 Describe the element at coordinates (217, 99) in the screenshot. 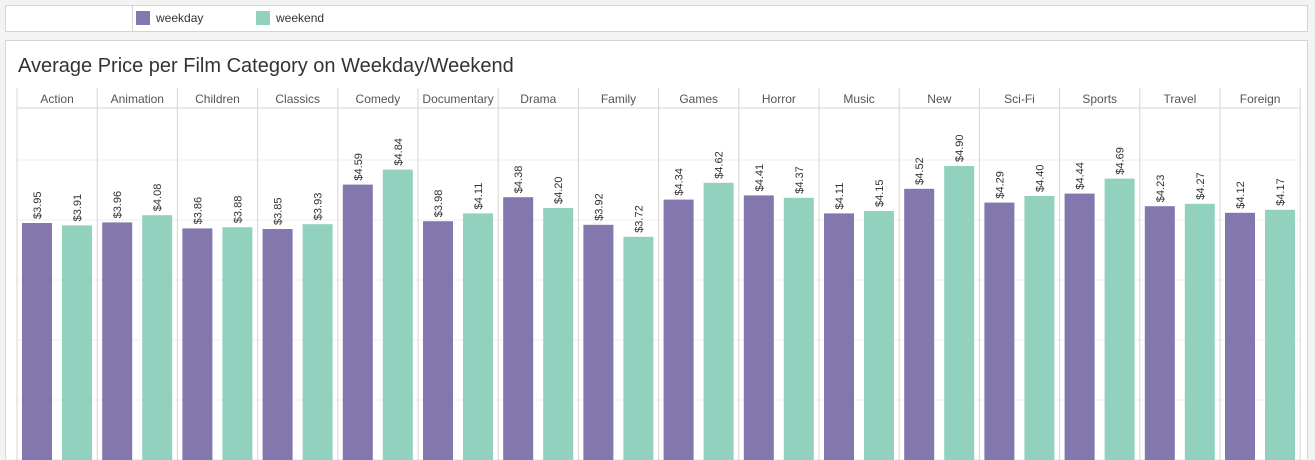

I see `category-label: Children` at that location.